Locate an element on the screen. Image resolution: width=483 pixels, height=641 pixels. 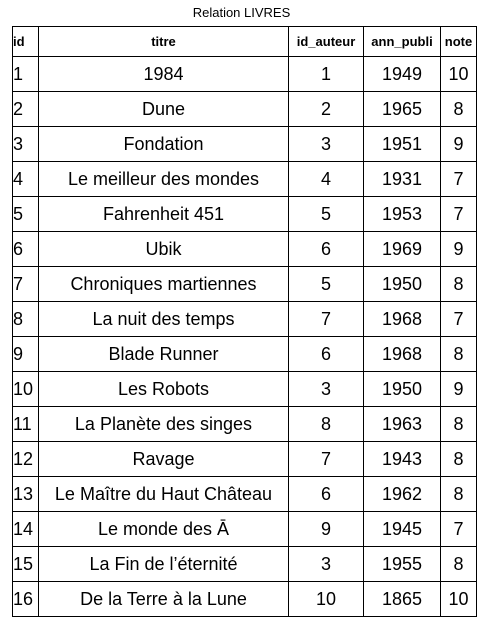
cell-ann-publi: 1951 is located at coordinates (402, 144).